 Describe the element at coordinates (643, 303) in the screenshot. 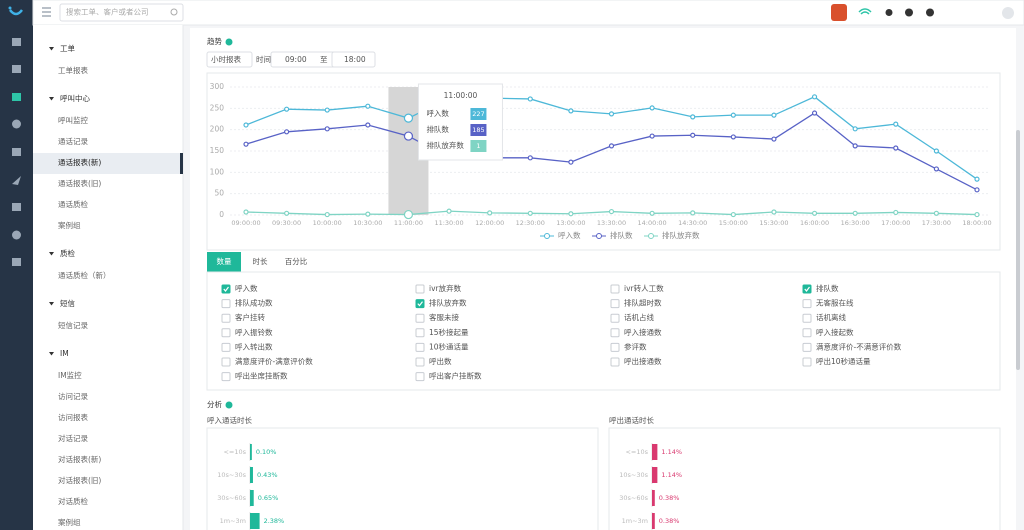

I see `checkbox-label: 排队超时数` at that location.